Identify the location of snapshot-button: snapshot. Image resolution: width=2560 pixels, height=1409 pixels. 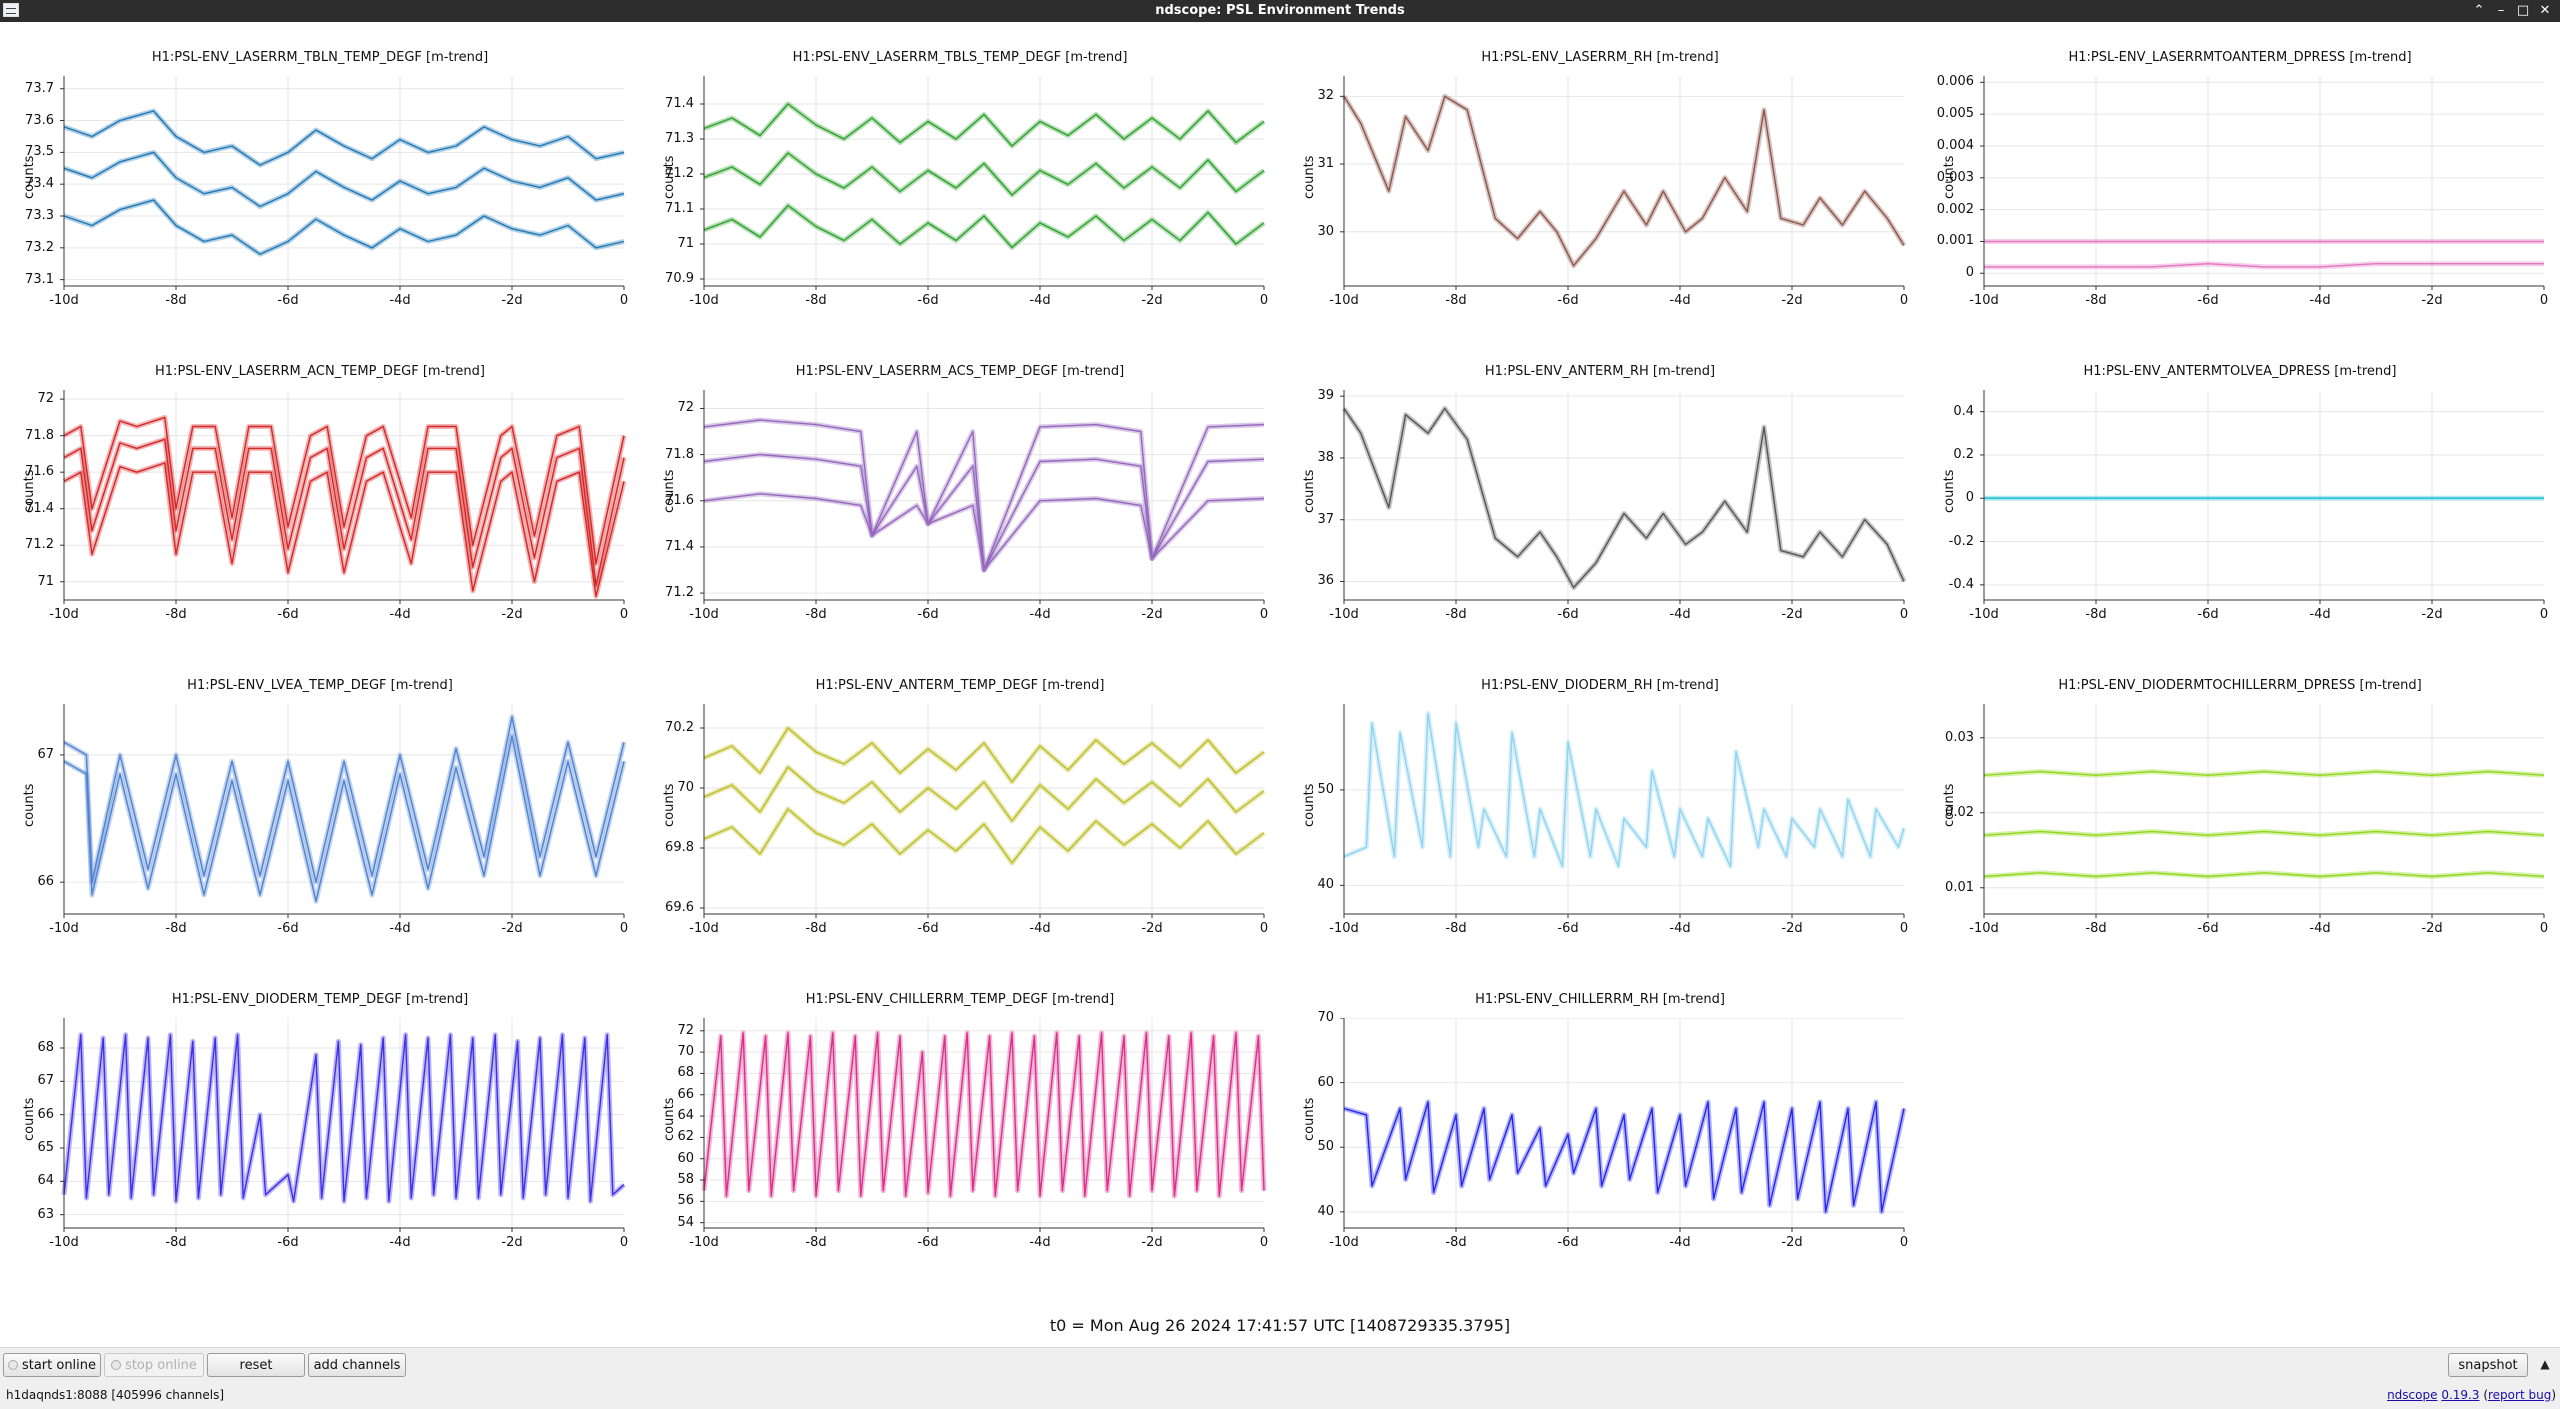
(2488, 1365).